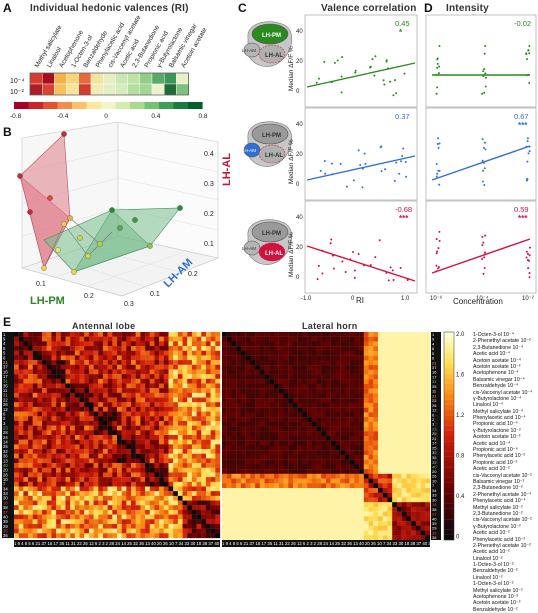 The image size is (538, 613). What do you see at coordinates (5, 451) in the screenshot?
I see `row-index: 32` at bounding box center [5, 451].